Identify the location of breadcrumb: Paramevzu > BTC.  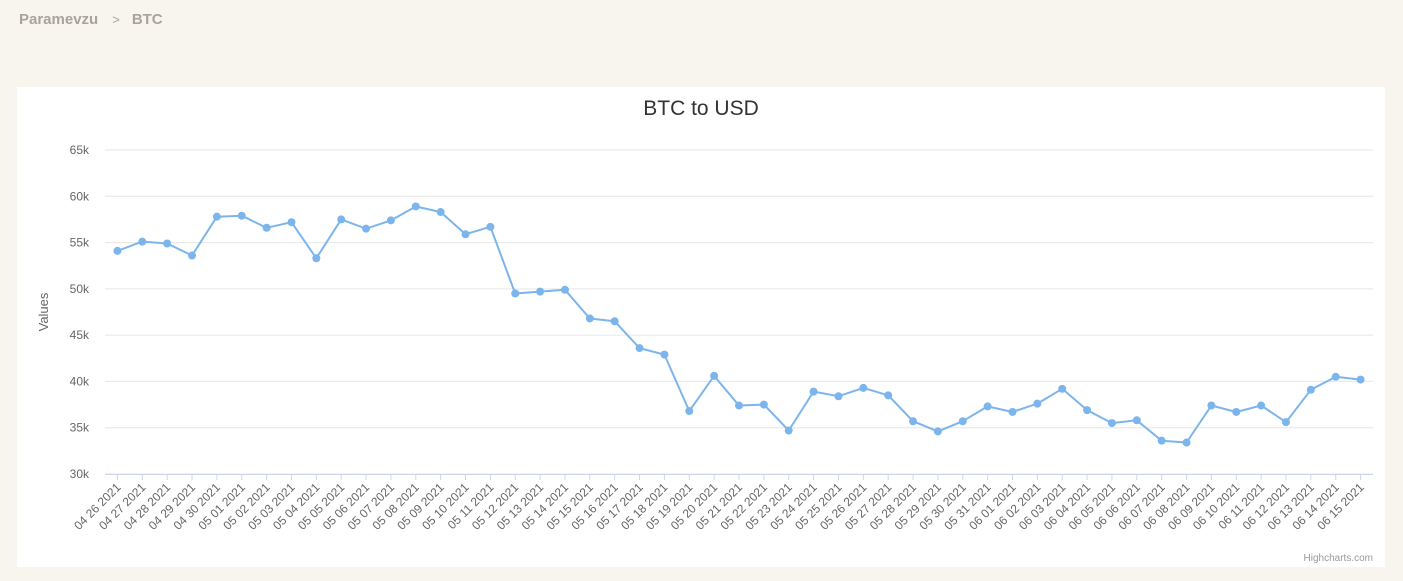
(91, 19).